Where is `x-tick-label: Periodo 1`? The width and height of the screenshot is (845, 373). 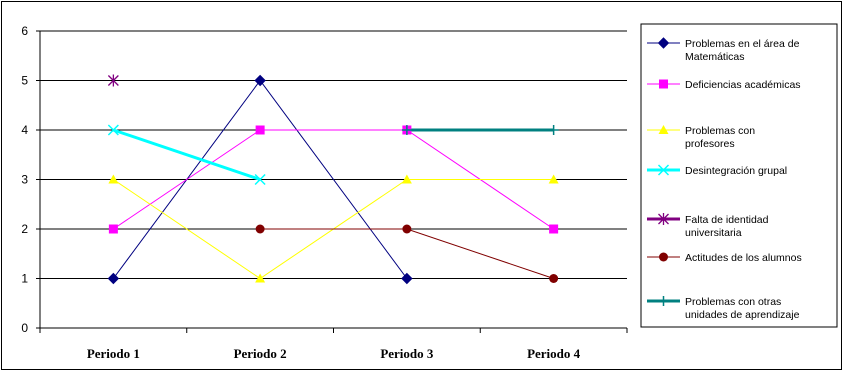 x-tick-label: Periodo 1 is located at coordinates (113, 353).